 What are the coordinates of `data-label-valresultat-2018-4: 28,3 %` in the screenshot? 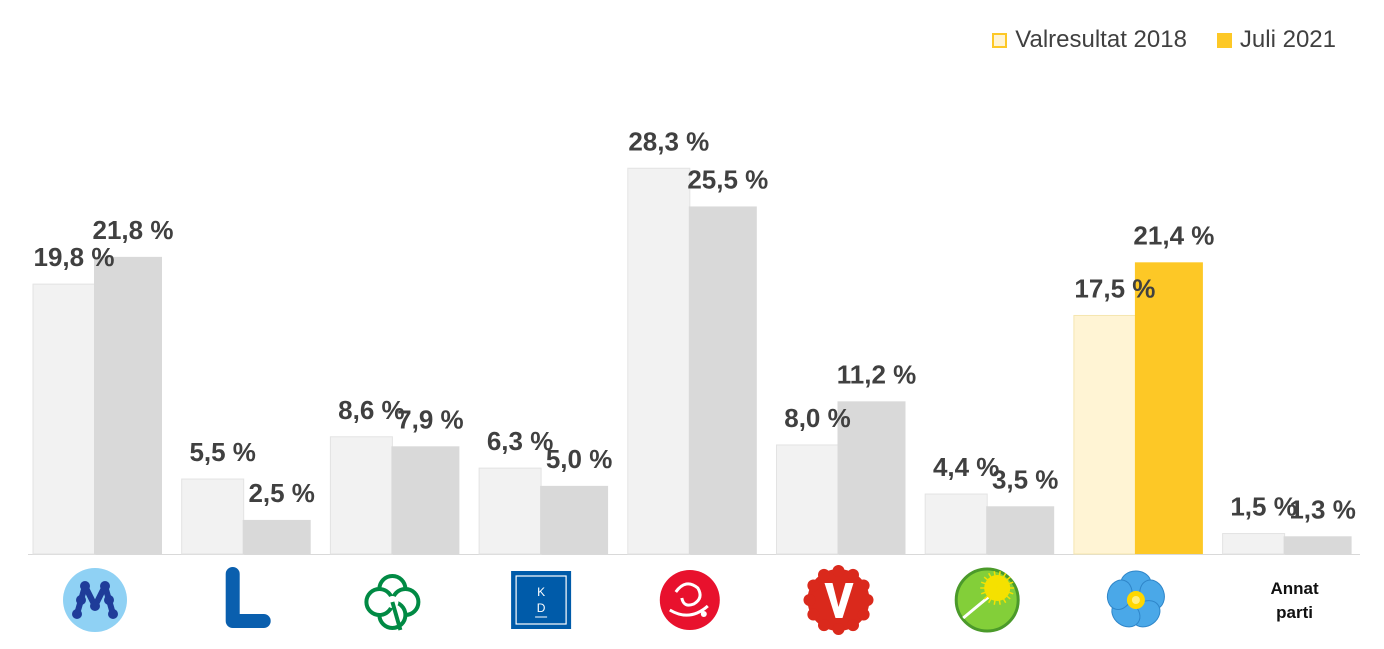 It's located at (668, 141).